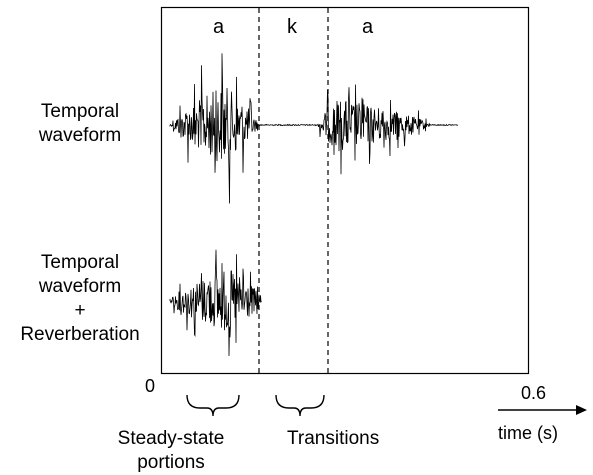 Image resolution: width=593 pixels, height=475 pixels. Describe the element at coordinates (219, 27) in the screenshot. I see `phoneme-label-a1: a` at that location.